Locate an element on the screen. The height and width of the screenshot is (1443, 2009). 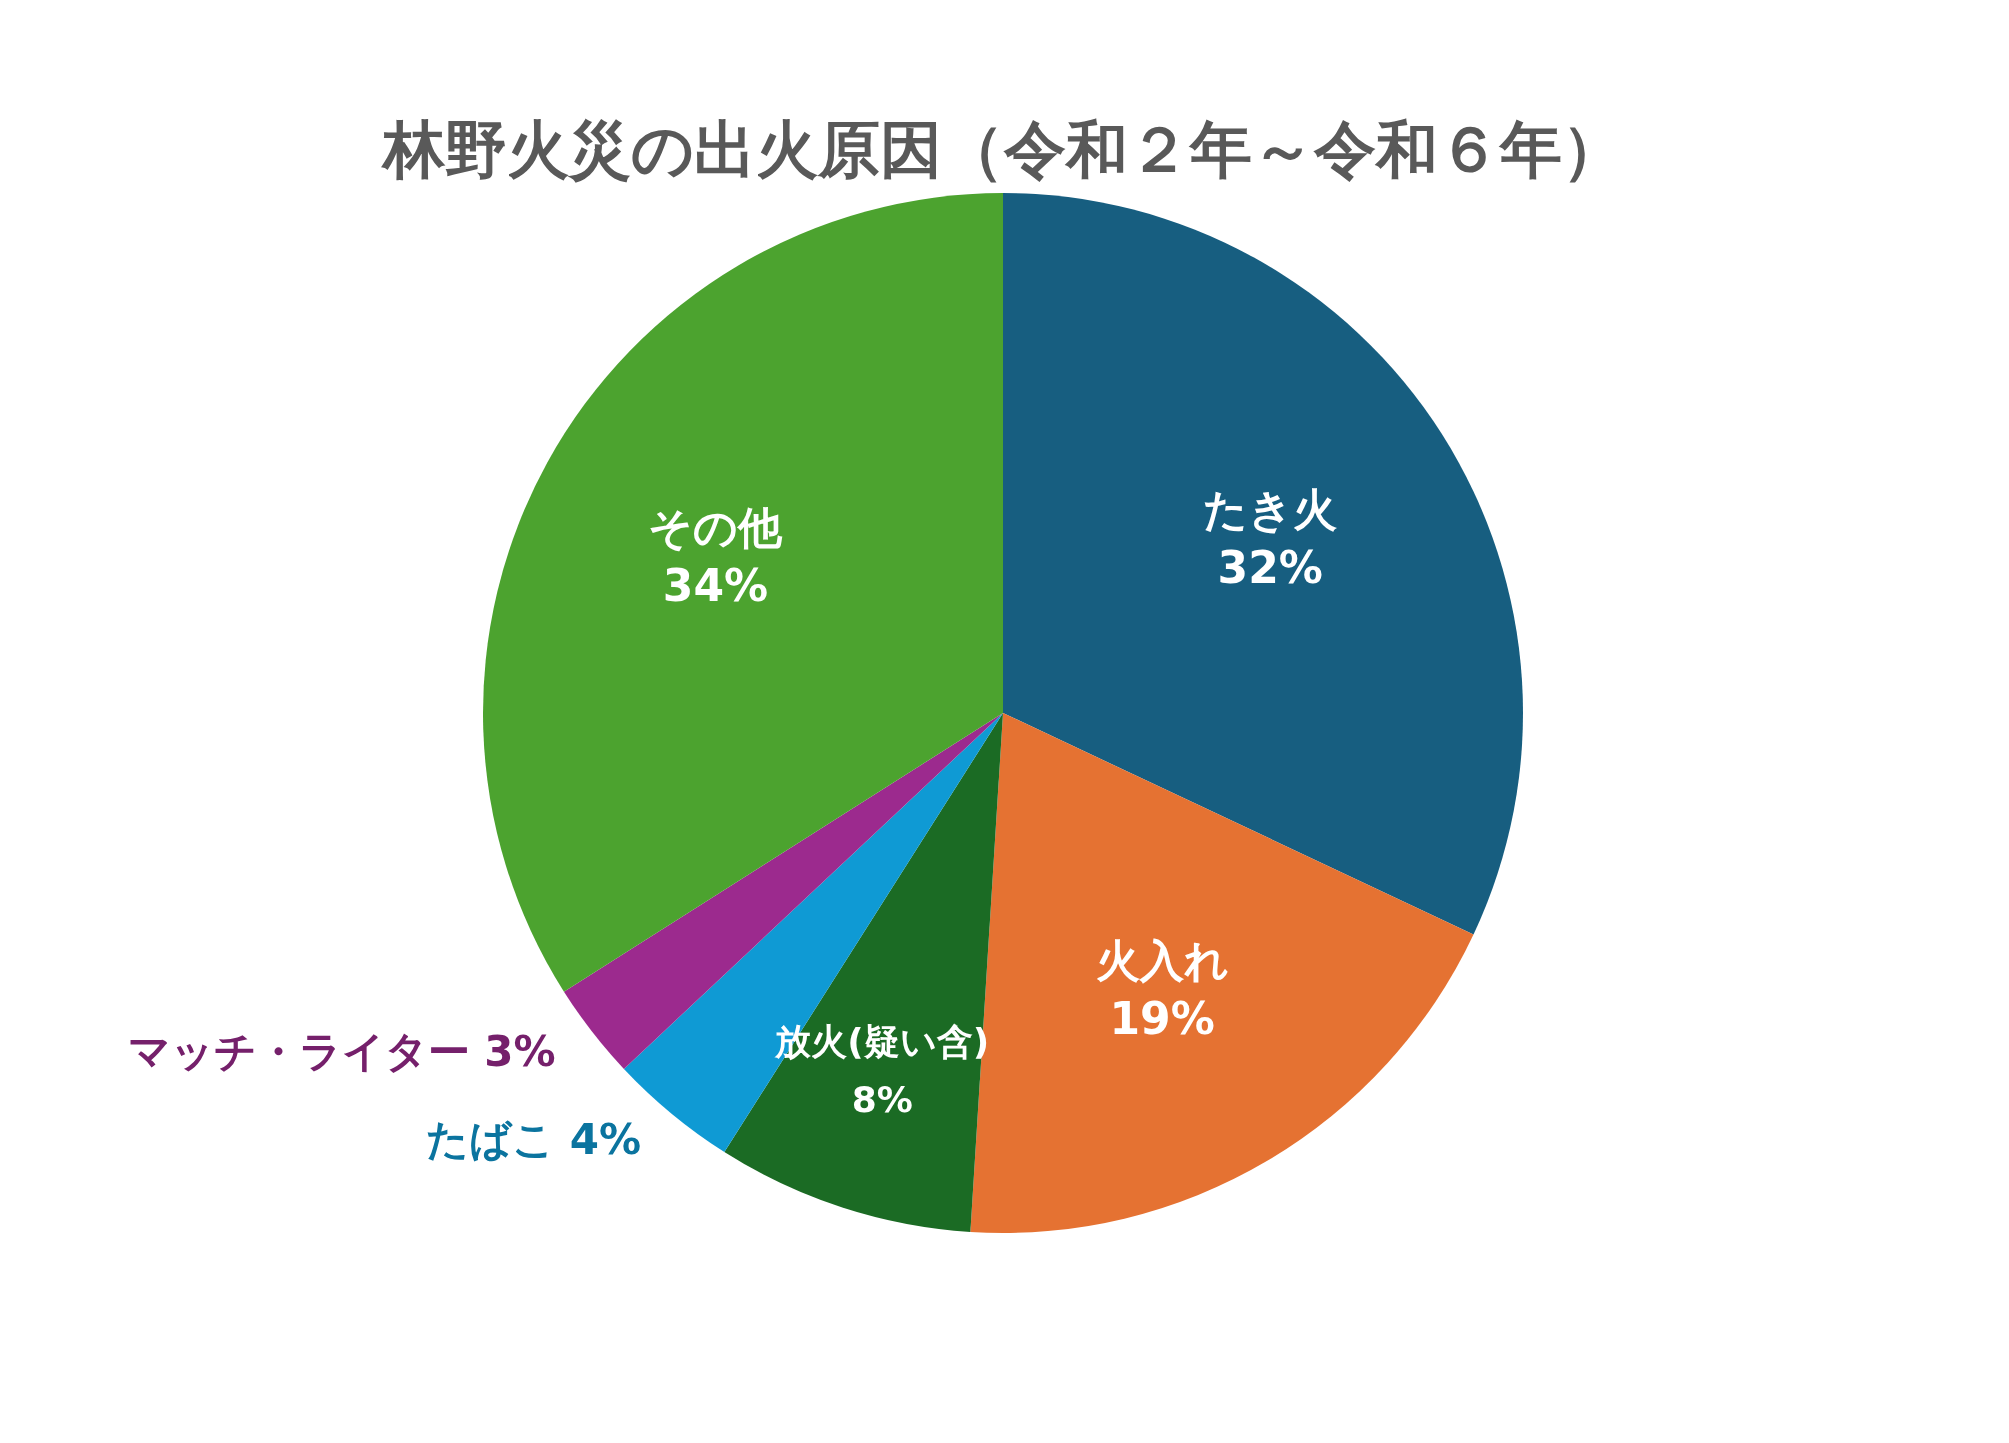
slice-label: たばこ 4% is located at coordinates (534, 1140).